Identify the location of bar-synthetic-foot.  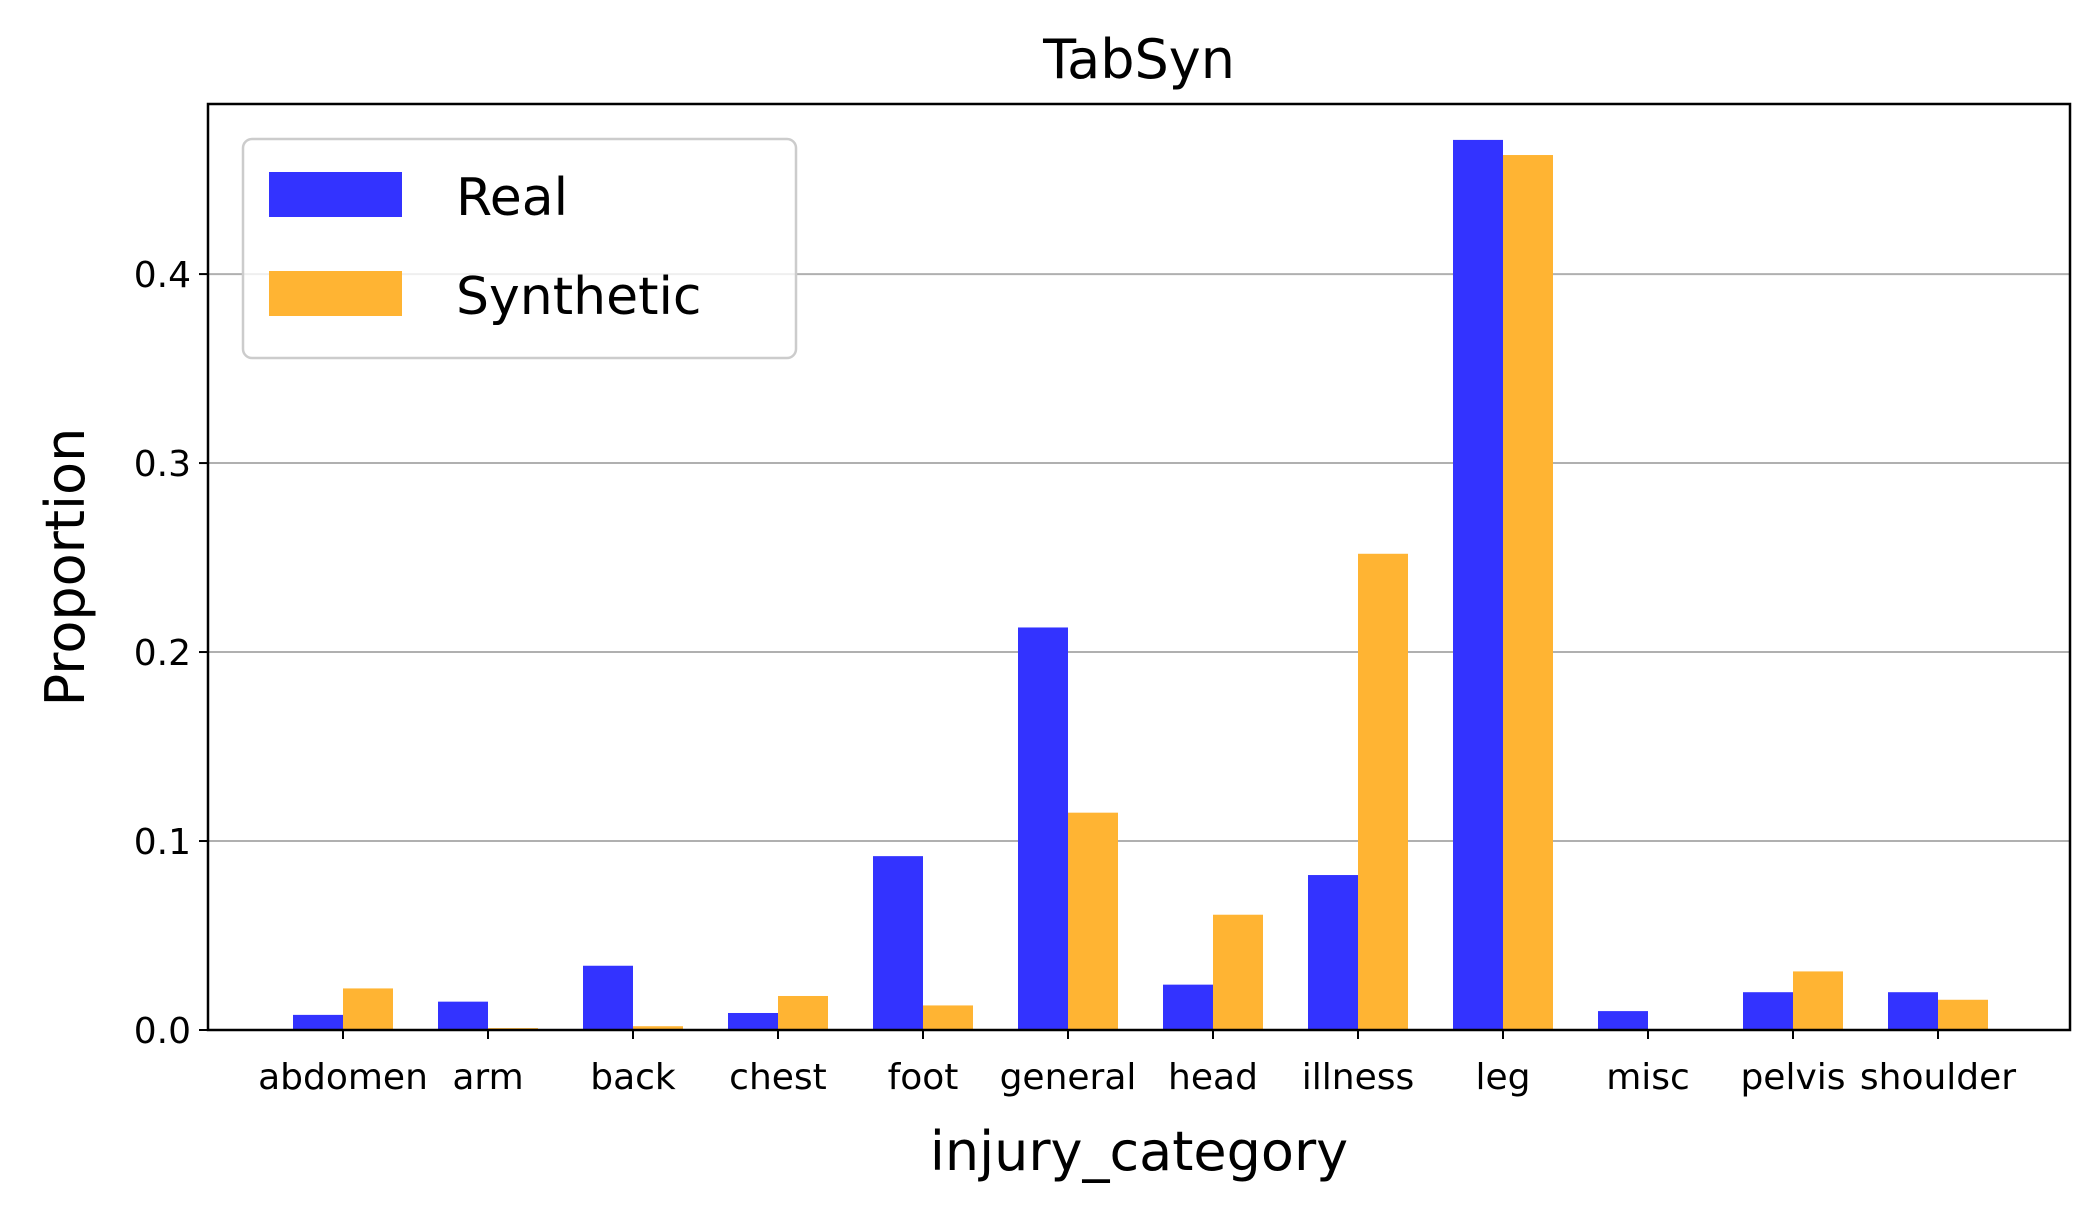
(948, 1017).